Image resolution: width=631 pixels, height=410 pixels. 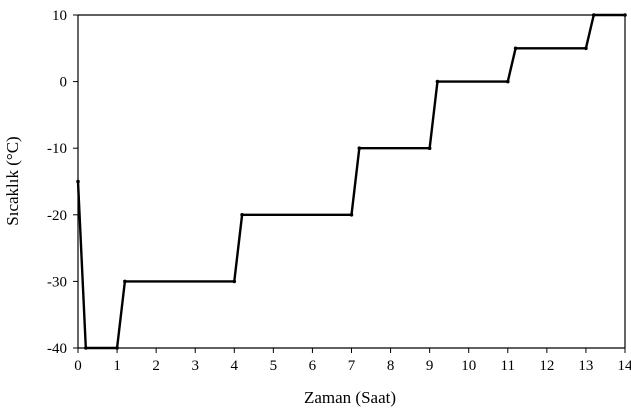 I want to click on x-tick-label: 1, so click(x=117, y=366).